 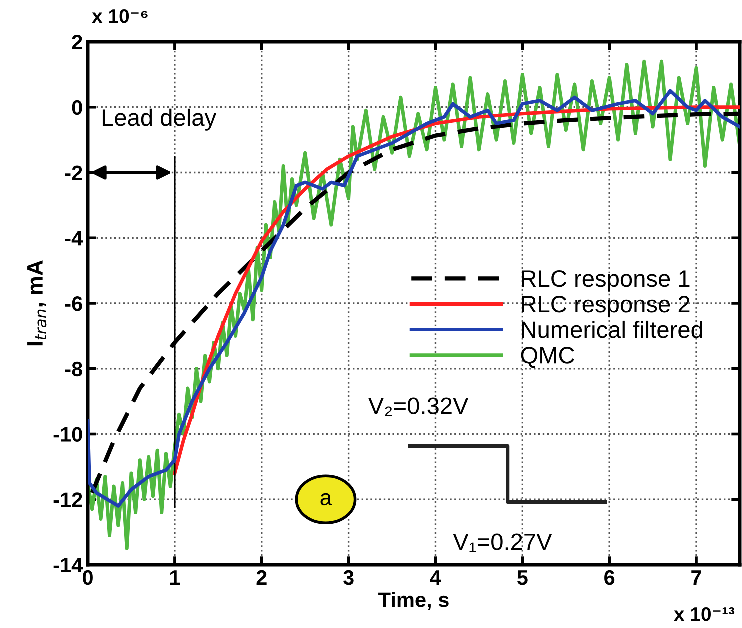 I want to click on y-tick-label: -12, so click(x=68, y=500).